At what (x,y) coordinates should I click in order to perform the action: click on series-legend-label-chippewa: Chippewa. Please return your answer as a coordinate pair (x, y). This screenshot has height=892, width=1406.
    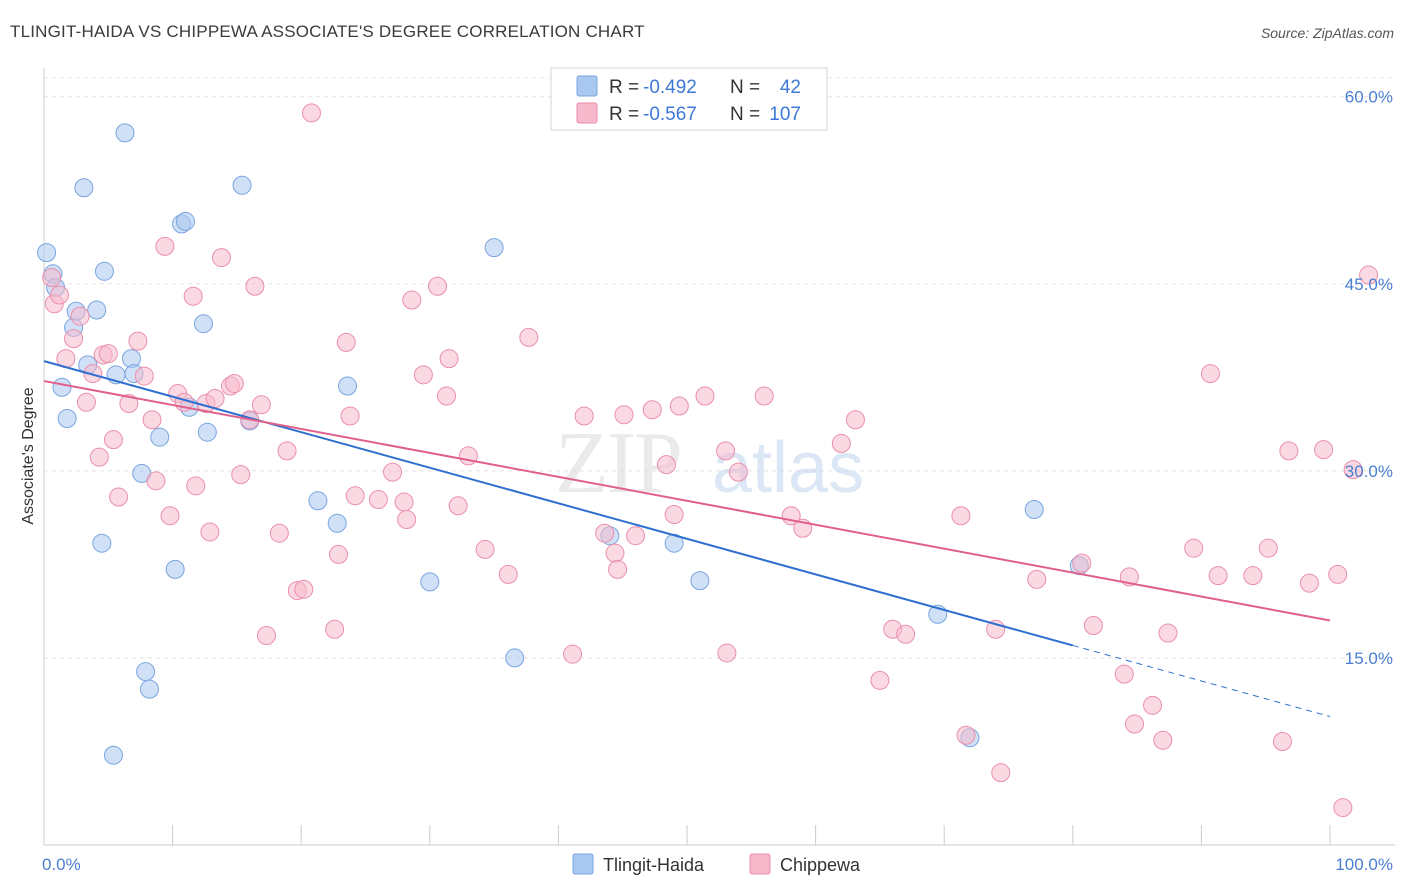
    Looking at the image, I should click on (820, 865).